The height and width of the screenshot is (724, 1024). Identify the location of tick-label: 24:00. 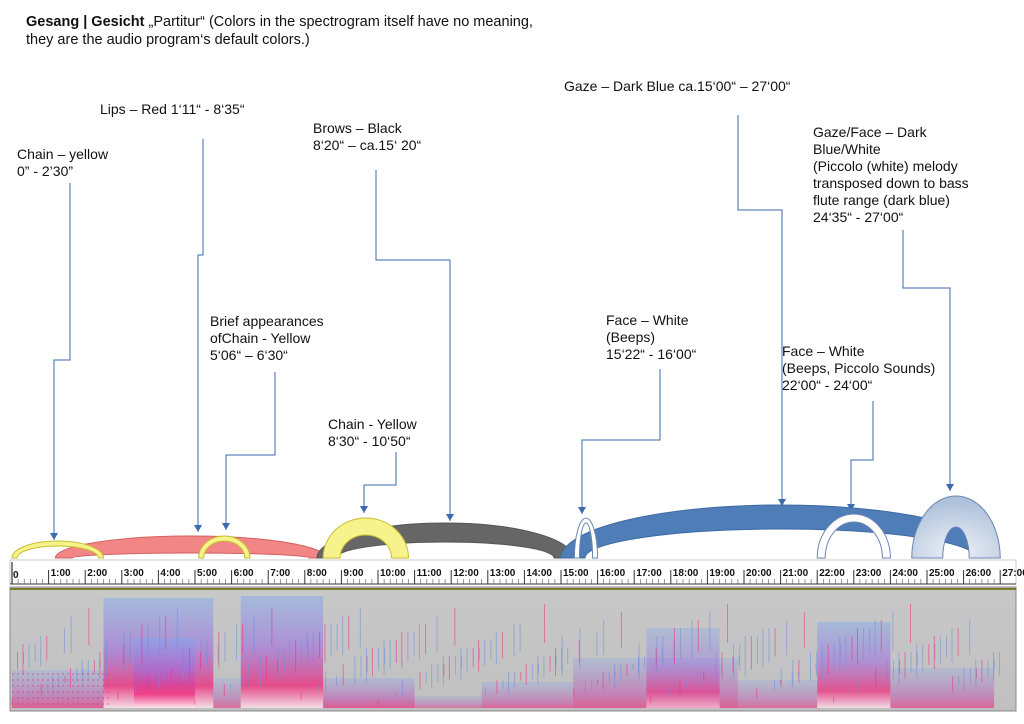
(905, 573).